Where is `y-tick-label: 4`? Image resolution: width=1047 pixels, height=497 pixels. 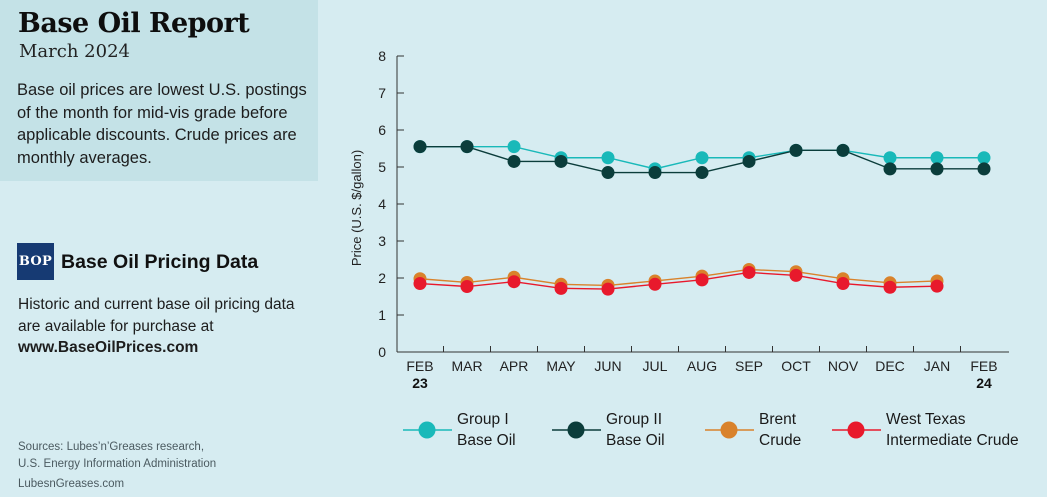
y-tick-label: 4 is located at coordinates (382, 204).